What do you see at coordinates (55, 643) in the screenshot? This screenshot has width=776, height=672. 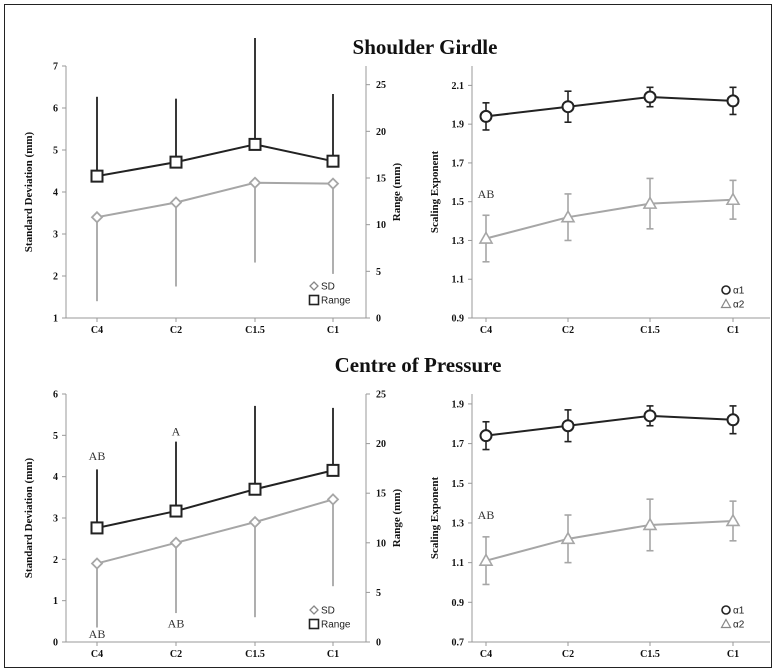 I see `y-tick-label: 0` at bounding box center [55, 643].